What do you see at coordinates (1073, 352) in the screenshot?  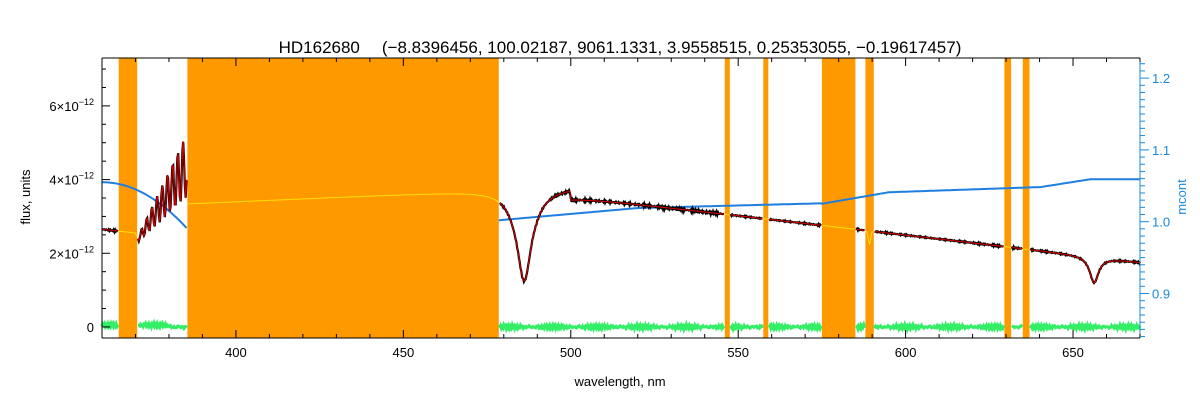 I see `x-tick-label: 650` at bounding box center [1073, 352].